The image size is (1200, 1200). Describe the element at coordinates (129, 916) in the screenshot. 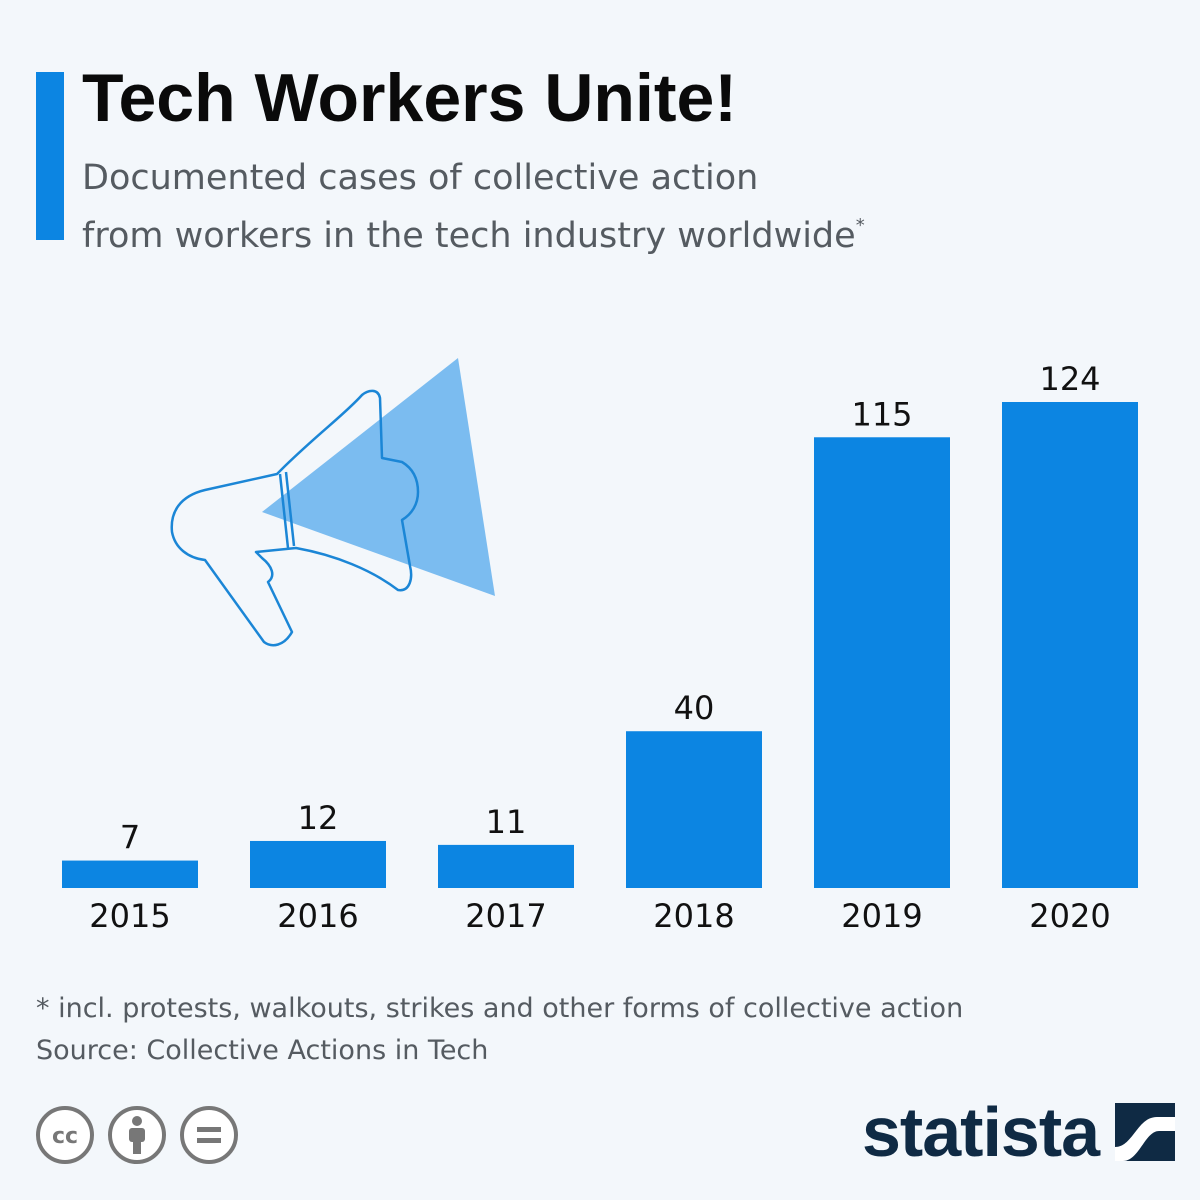

I see `x-tick-label-2015: 2015` at that location.